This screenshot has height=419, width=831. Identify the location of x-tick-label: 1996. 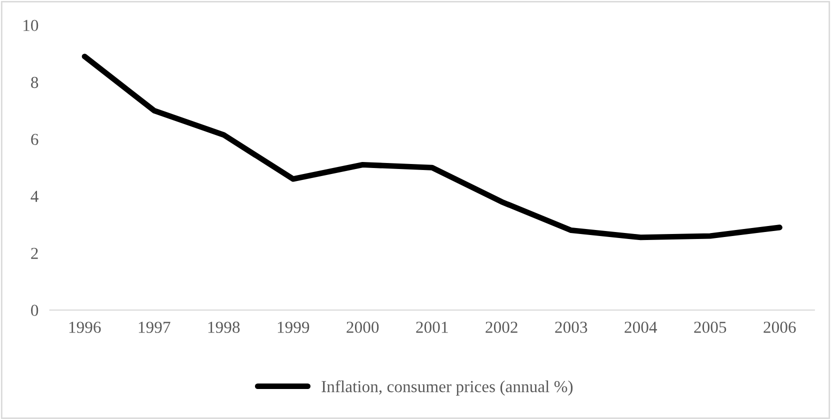
(85, 327).